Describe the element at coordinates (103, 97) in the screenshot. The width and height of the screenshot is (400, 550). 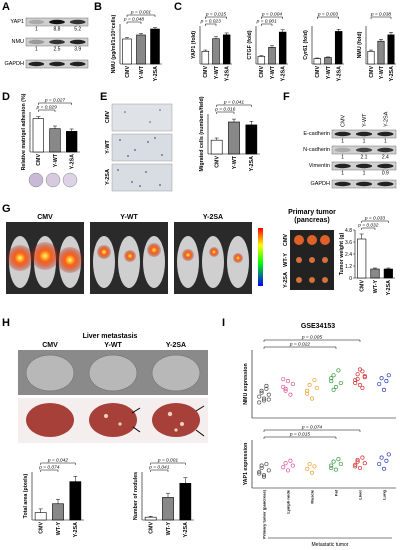
I see `panel-label: E` at that location.